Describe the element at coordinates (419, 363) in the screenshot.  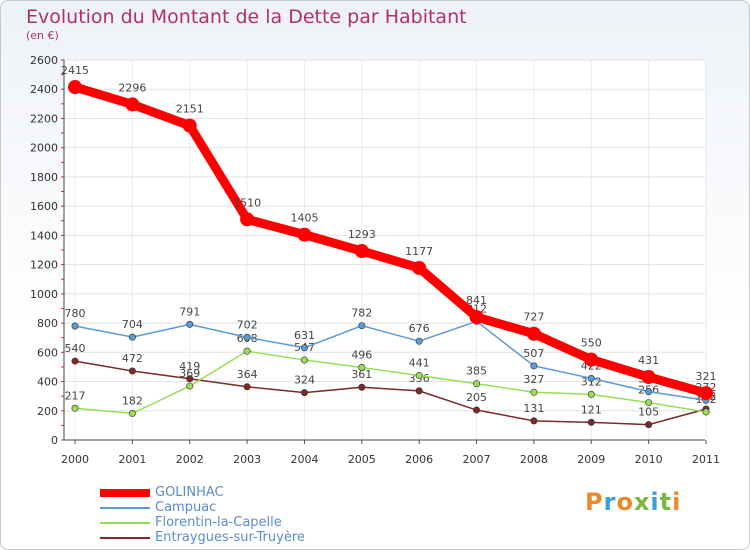
I see `data-label-2: 441` at that location.